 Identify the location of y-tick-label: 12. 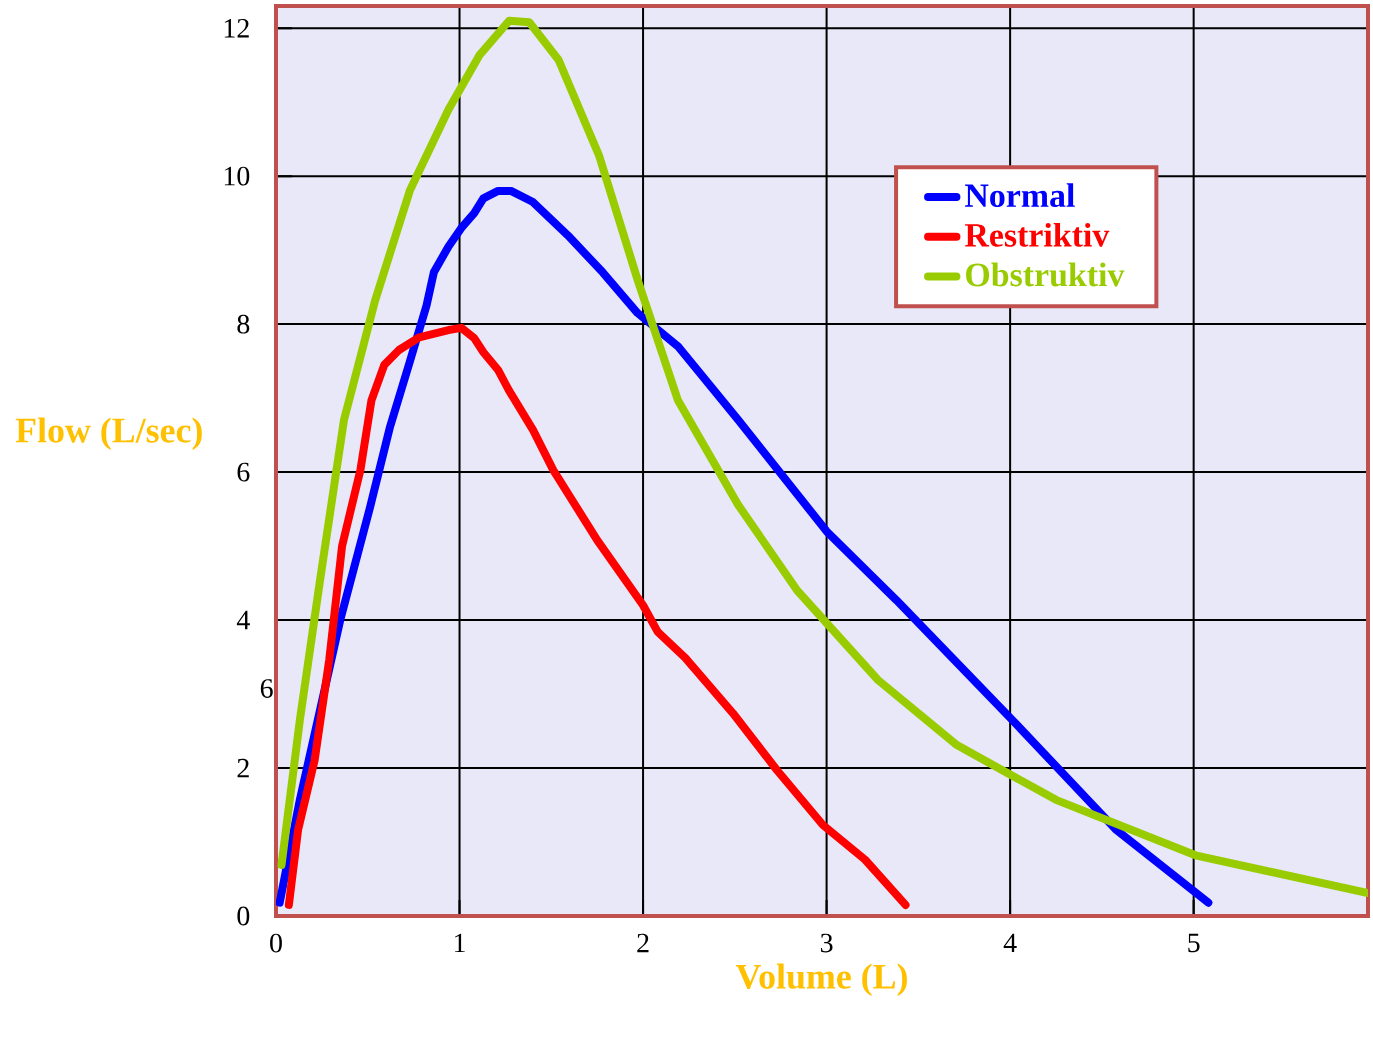
(236, 28).